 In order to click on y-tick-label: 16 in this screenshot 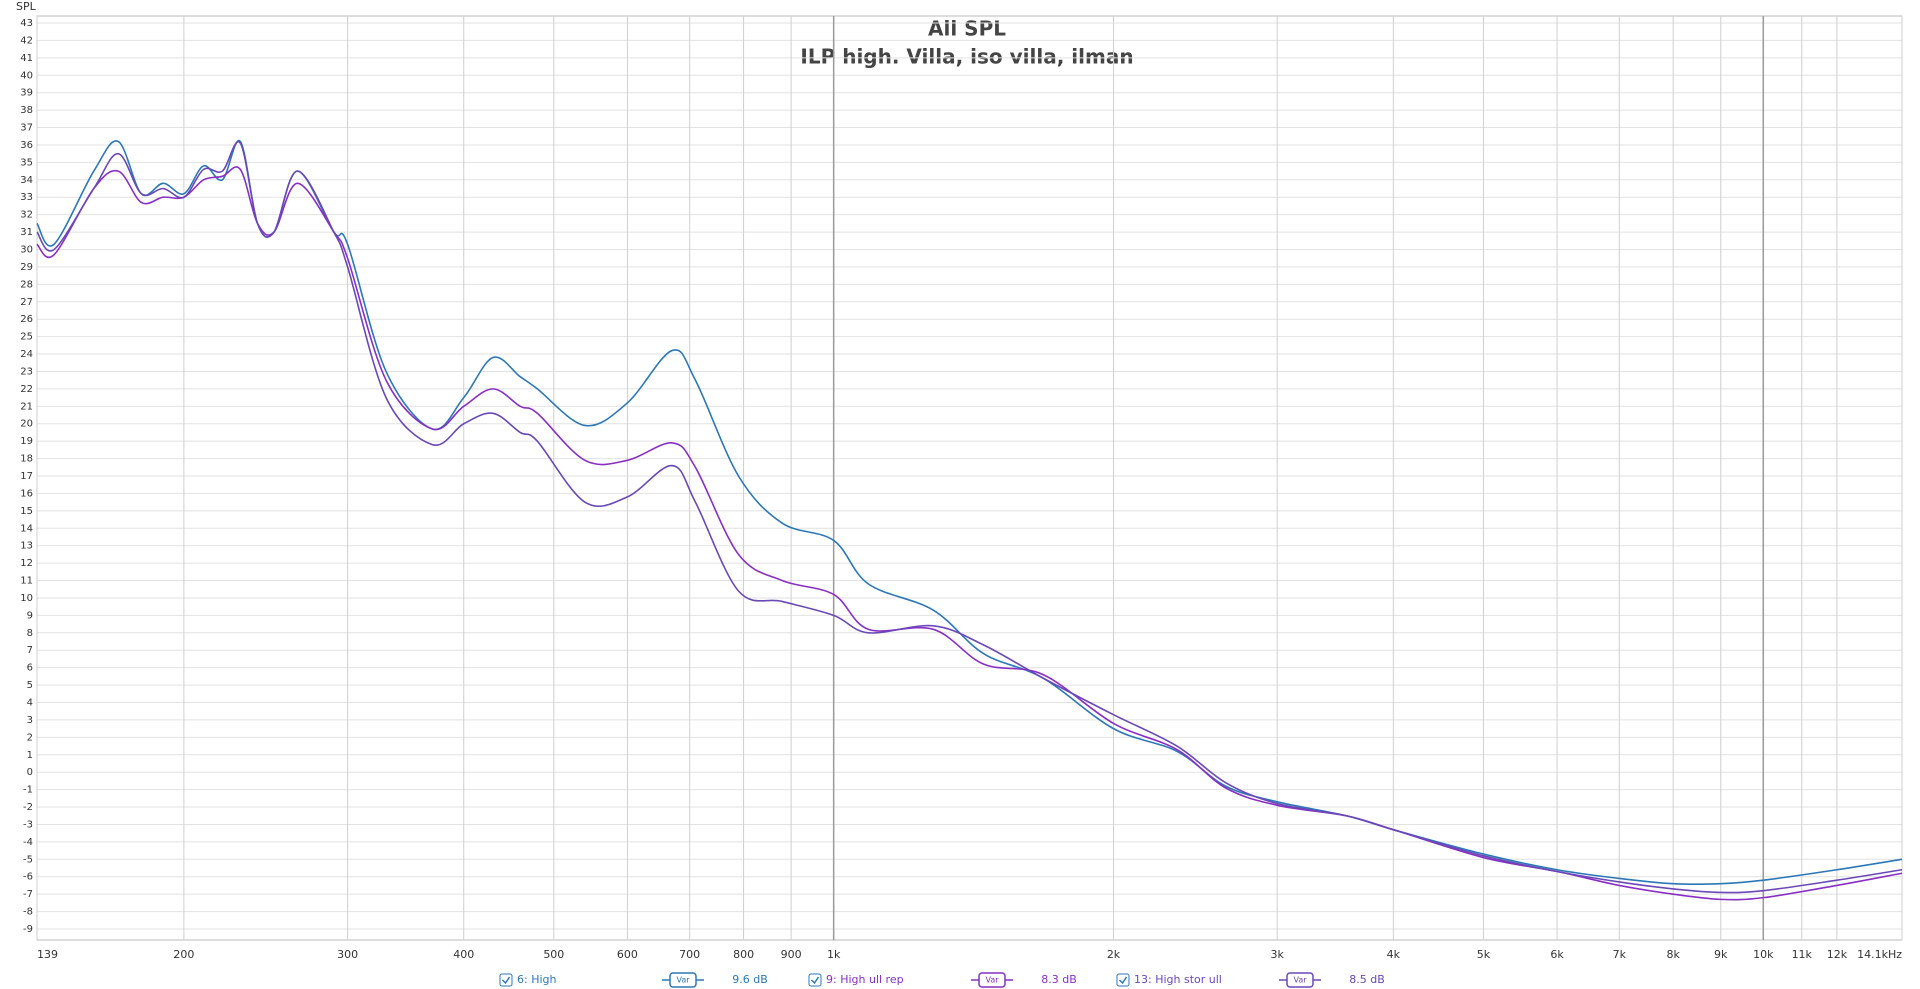, I will do `click(26, 493)`.